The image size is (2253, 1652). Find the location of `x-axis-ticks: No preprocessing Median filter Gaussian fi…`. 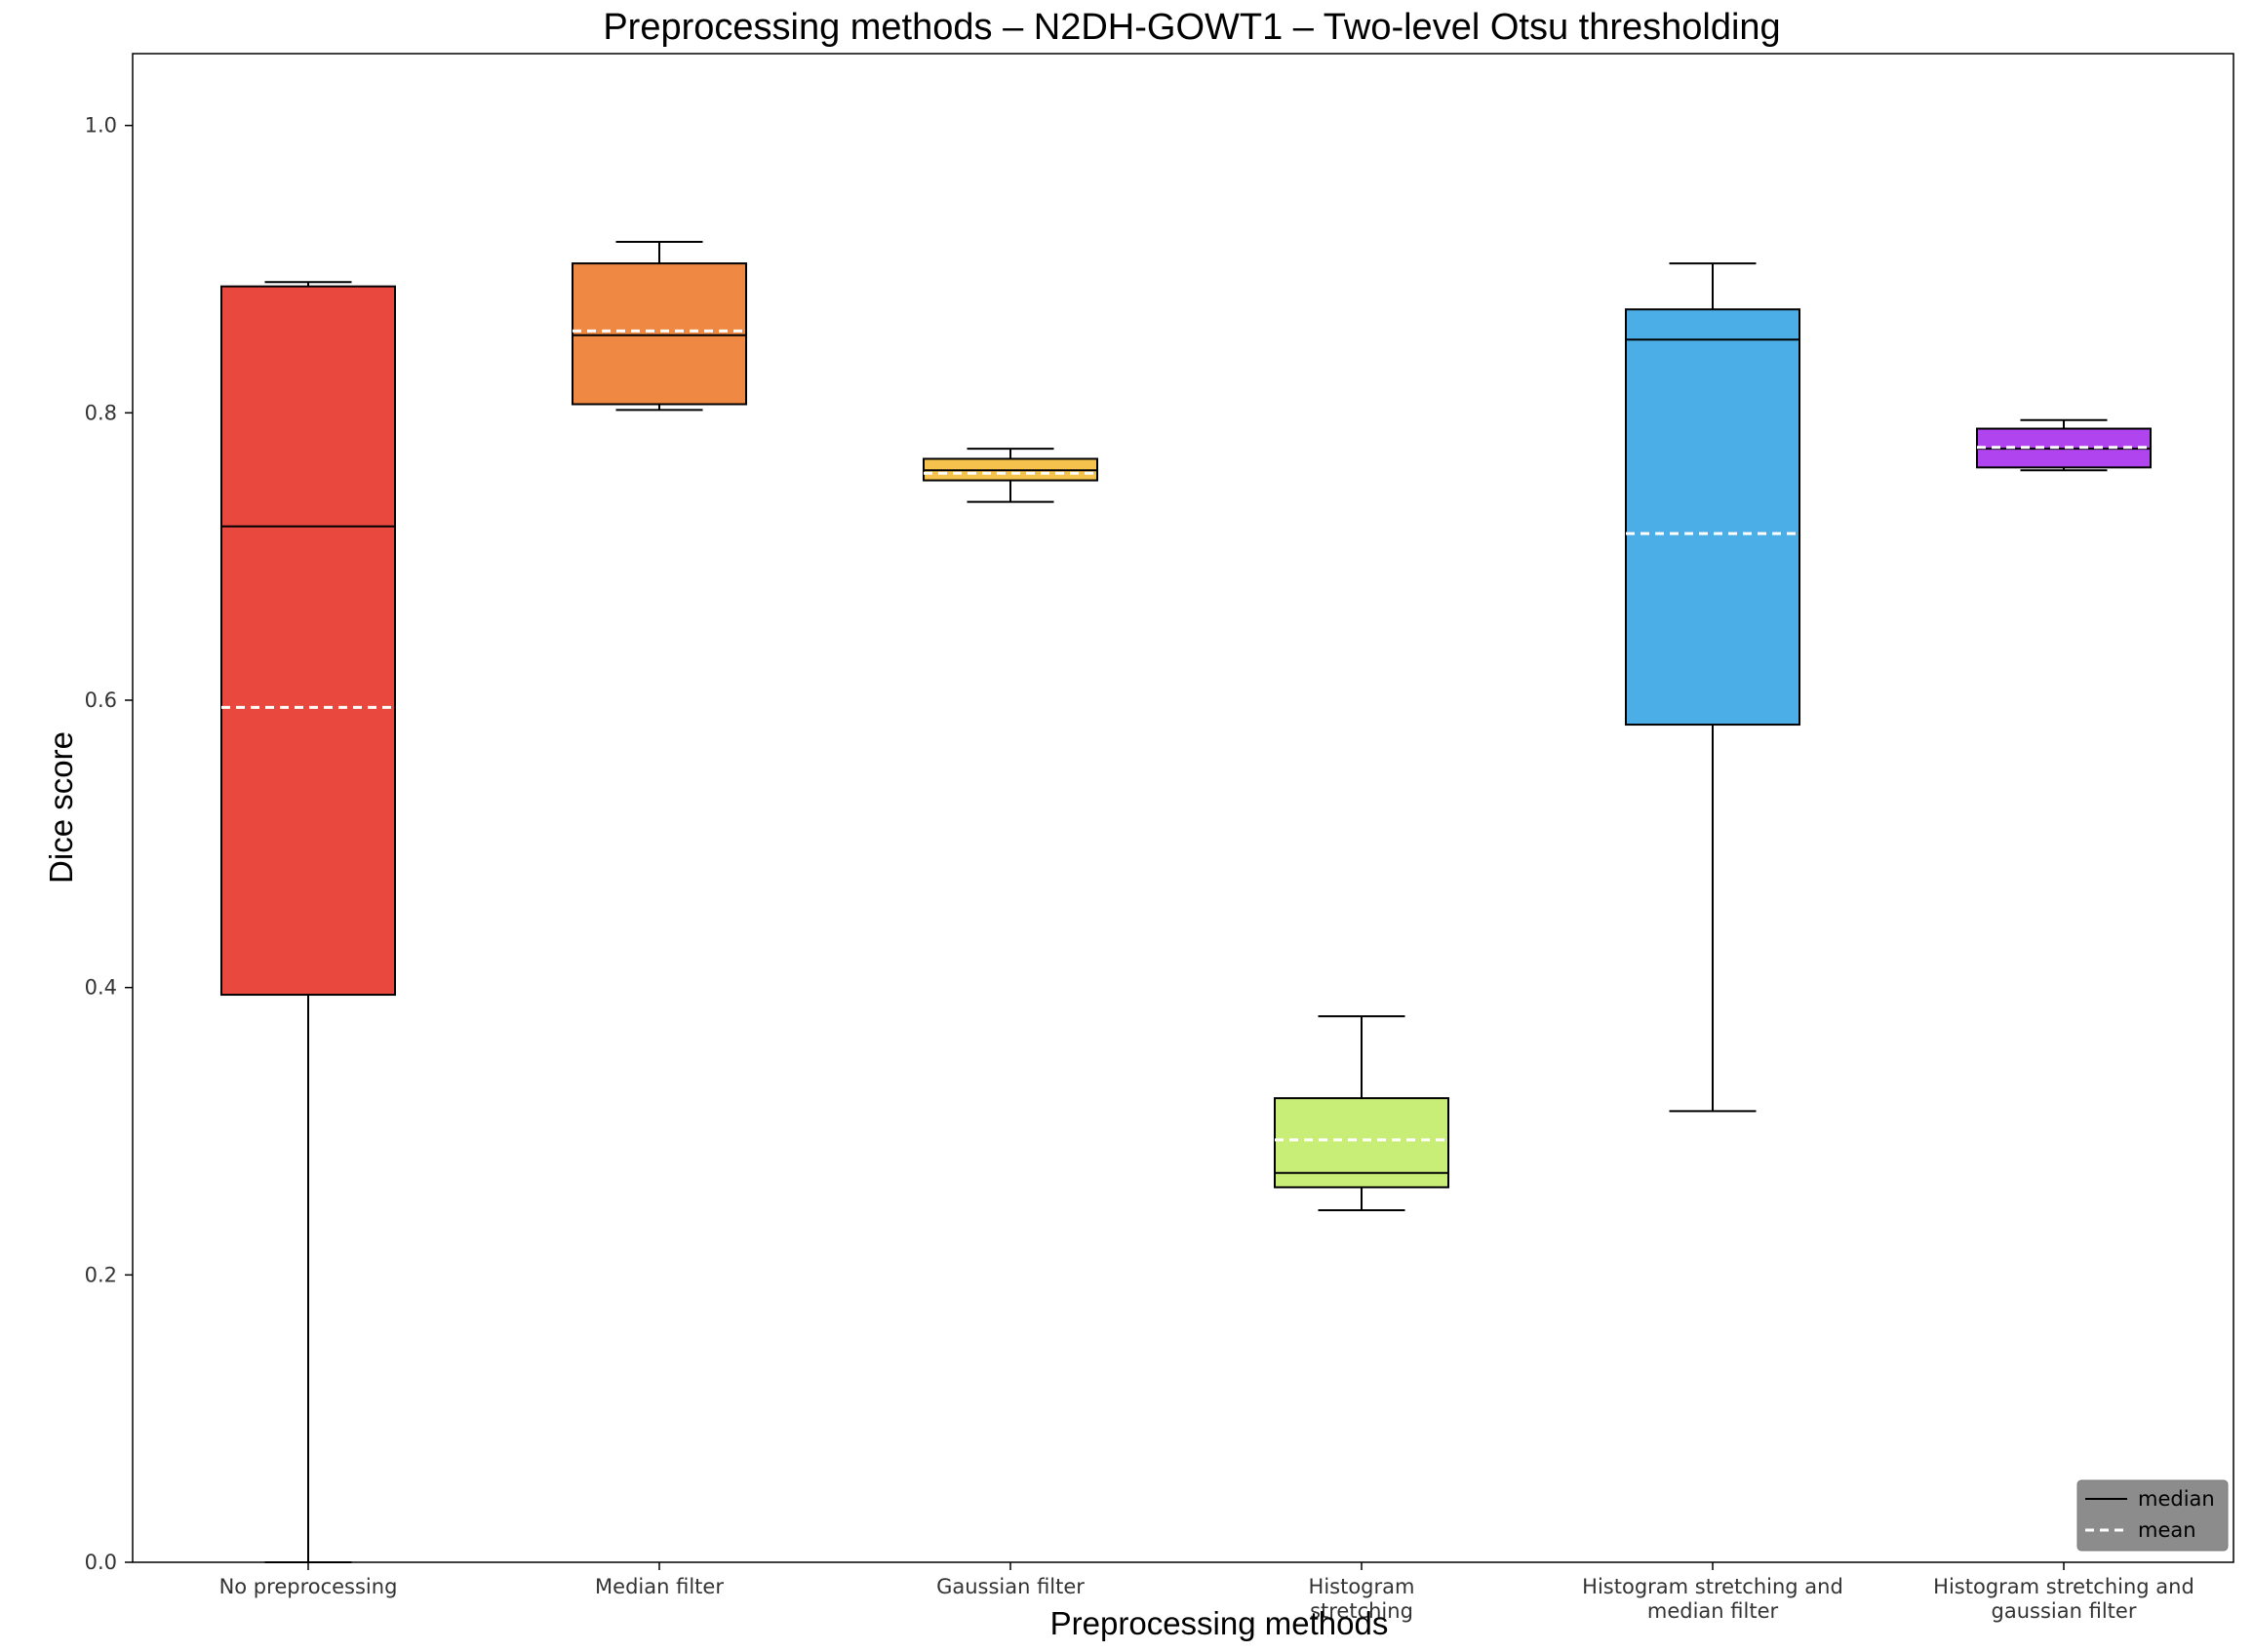

x-axis-ticks: No preprocessing Median filter Gaussian fi… is located at coordinates (1206, 1592).